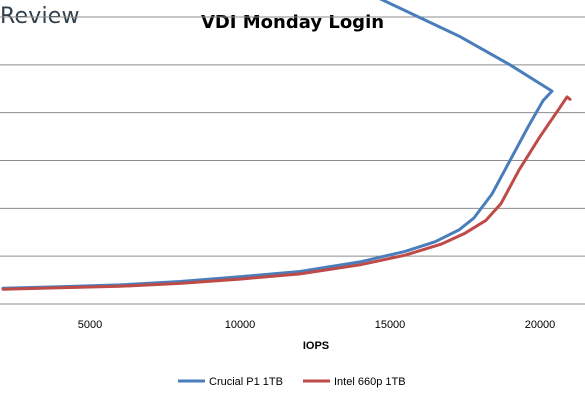 This screenshot has width=585, height=401. Describe the element at coordinates (370, 382) in the screenshot. I see `legend-label-2: Intel 660p 1TB` at that location.